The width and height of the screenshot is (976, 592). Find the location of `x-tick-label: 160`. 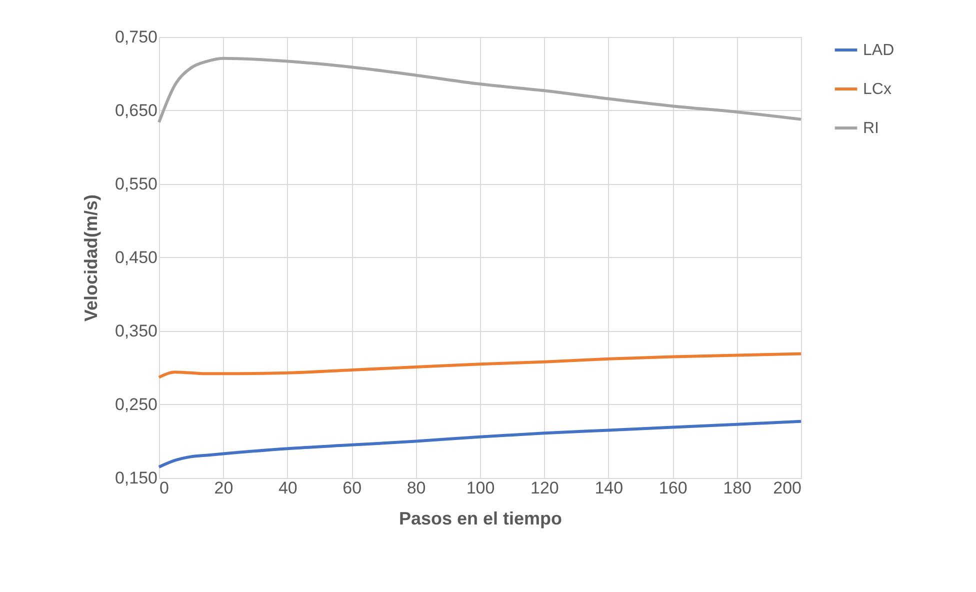

x-tick-label: 160 is located at coordinates (673, 488).